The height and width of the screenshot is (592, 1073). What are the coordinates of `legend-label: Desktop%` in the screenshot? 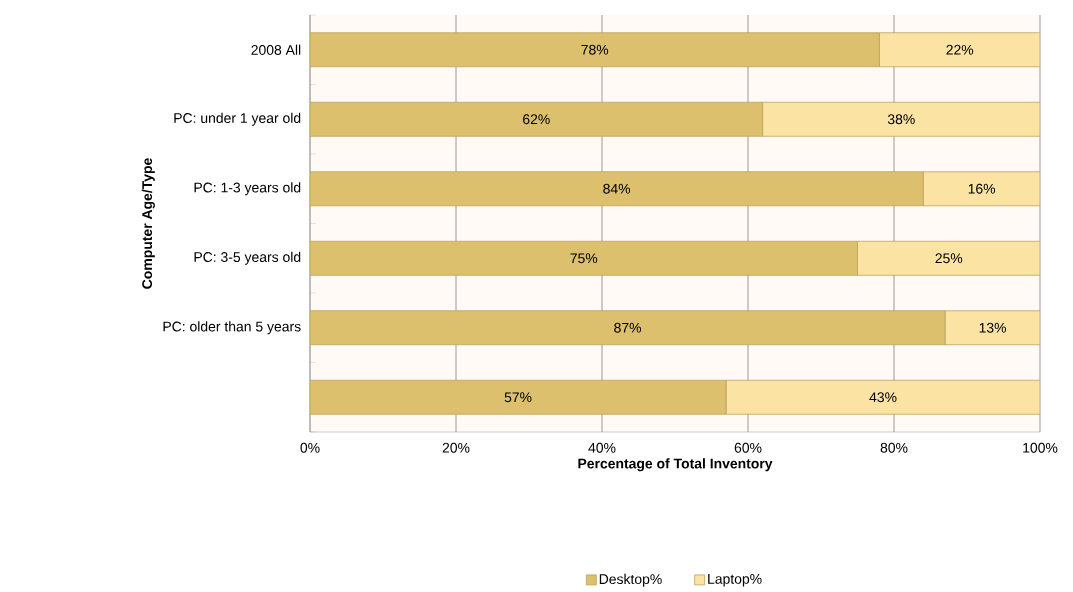 It's located at (630, 580).